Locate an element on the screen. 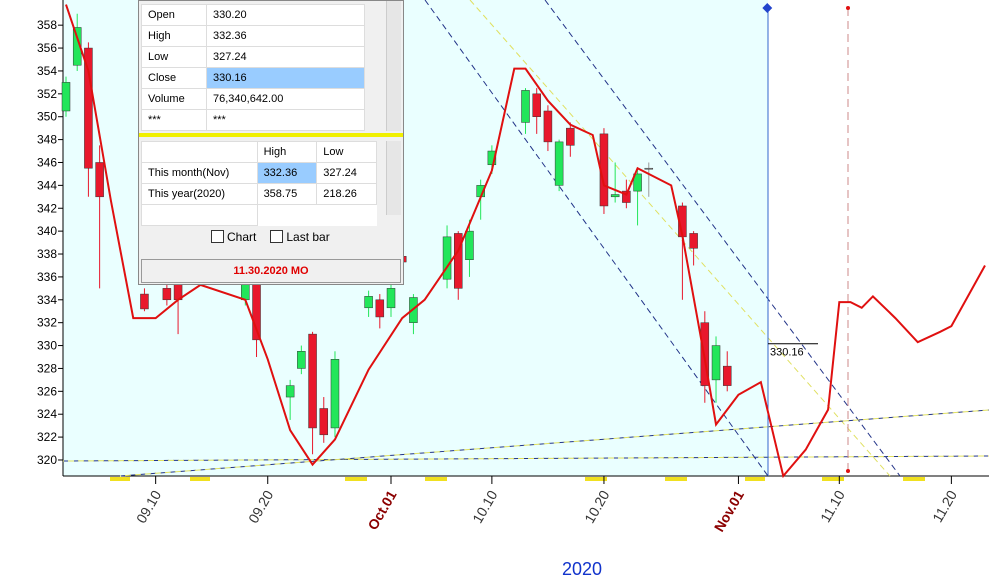  stats-row: This month(Nov) 332.36 327.24 is located at coordinates (259, 173).